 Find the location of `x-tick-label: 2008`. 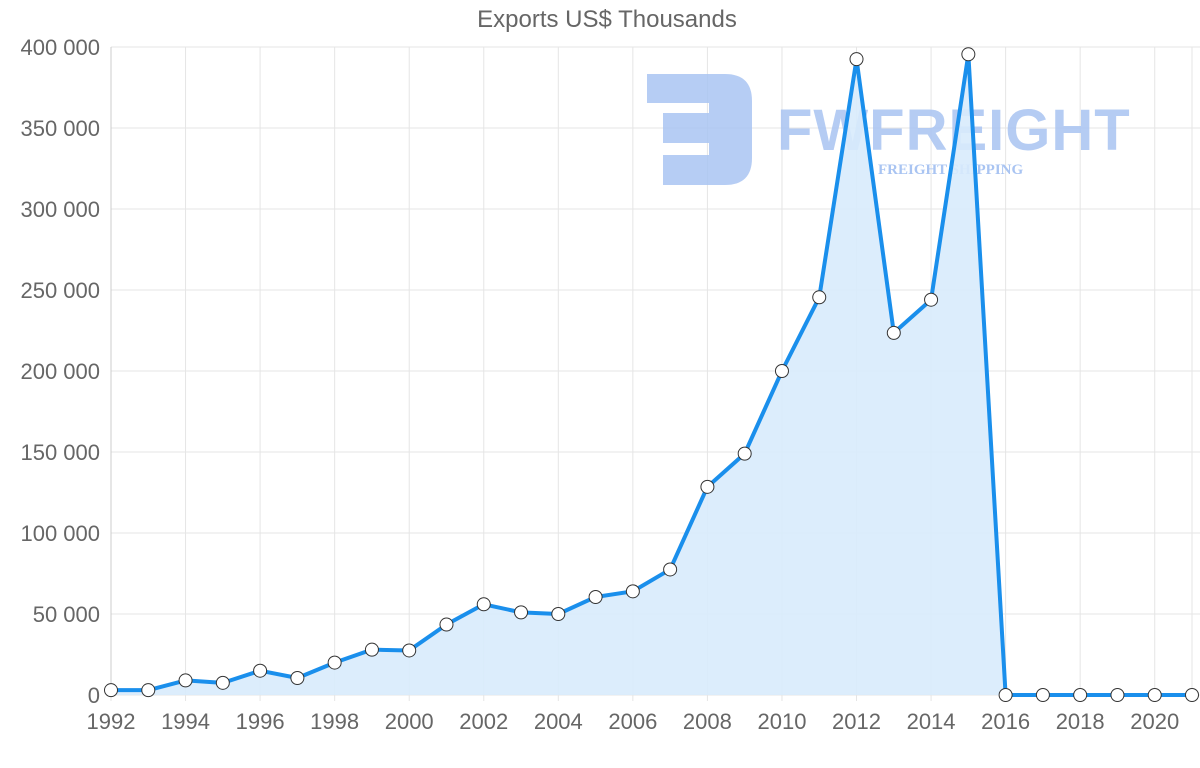

x-tick-label: 2008 is located at coordinates (707, 721).